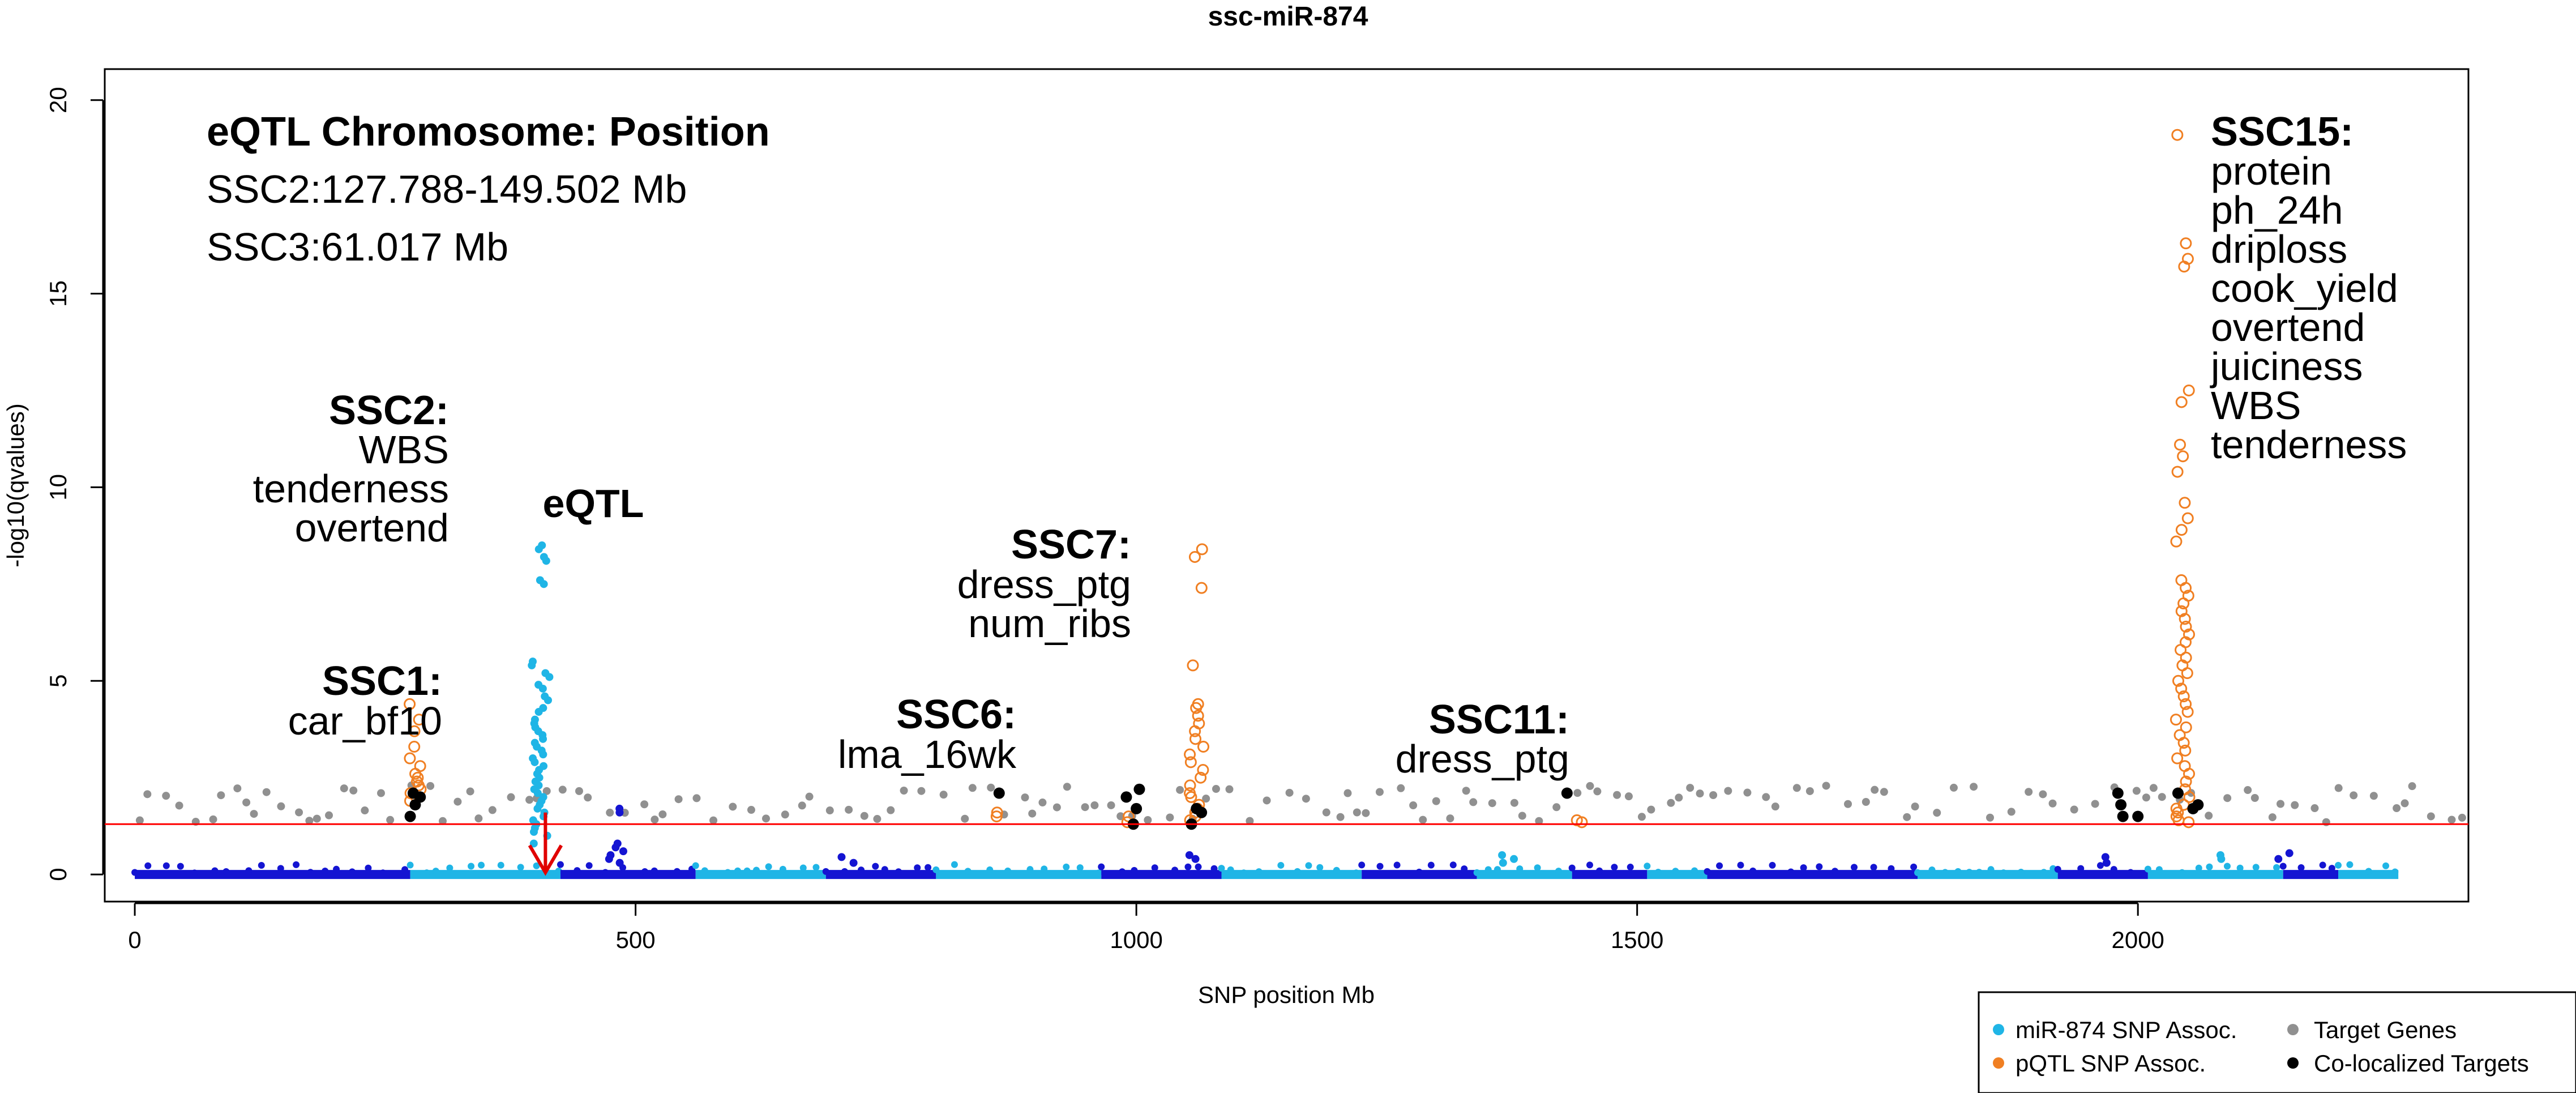  I want to click on ssc7-title: SSC7:, so click(1071, 544).